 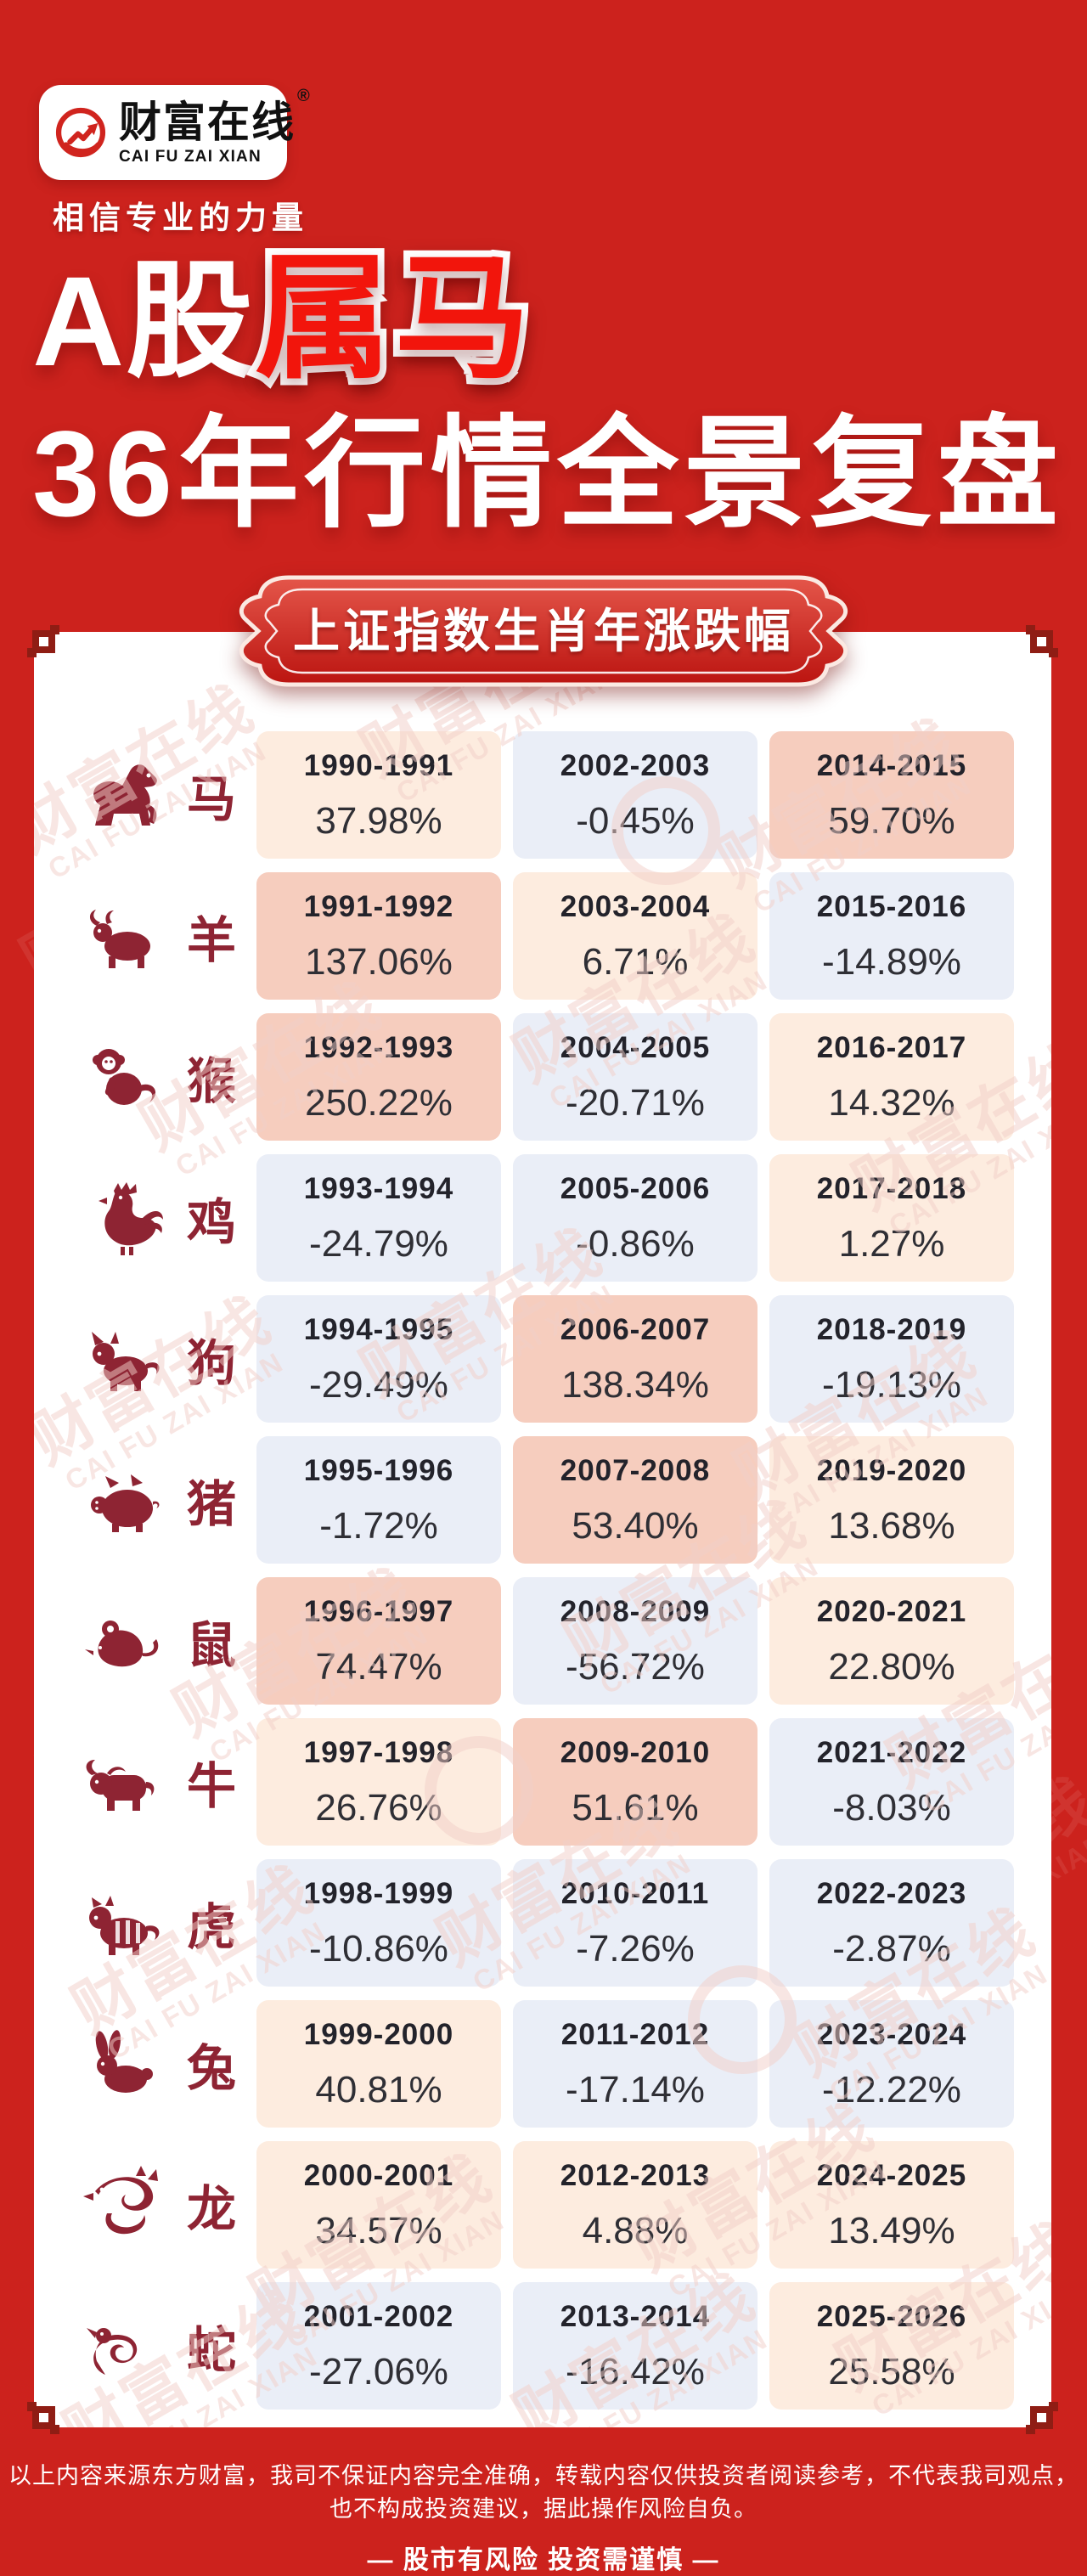 I want to click on period-change: 14.32%, so click(x=891, y=1103).